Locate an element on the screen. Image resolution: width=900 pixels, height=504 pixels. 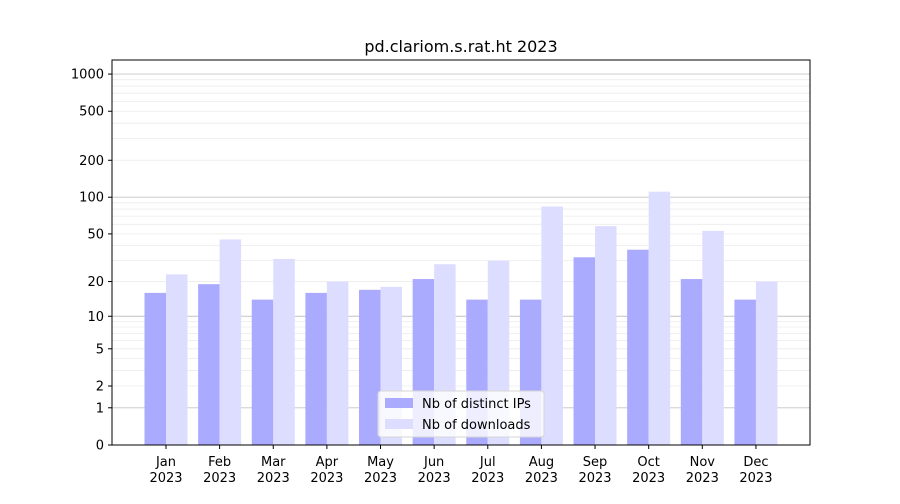
x-tick-label: Sep 2023 is located at coordinates (594, 470).